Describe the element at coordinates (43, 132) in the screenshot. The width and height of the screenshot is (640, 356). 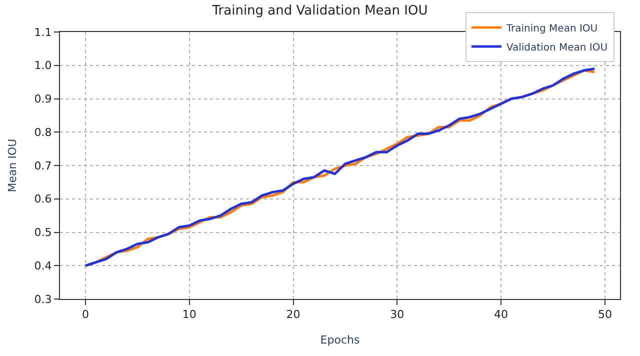
I see `y-tick-label: 0.8` at that location.